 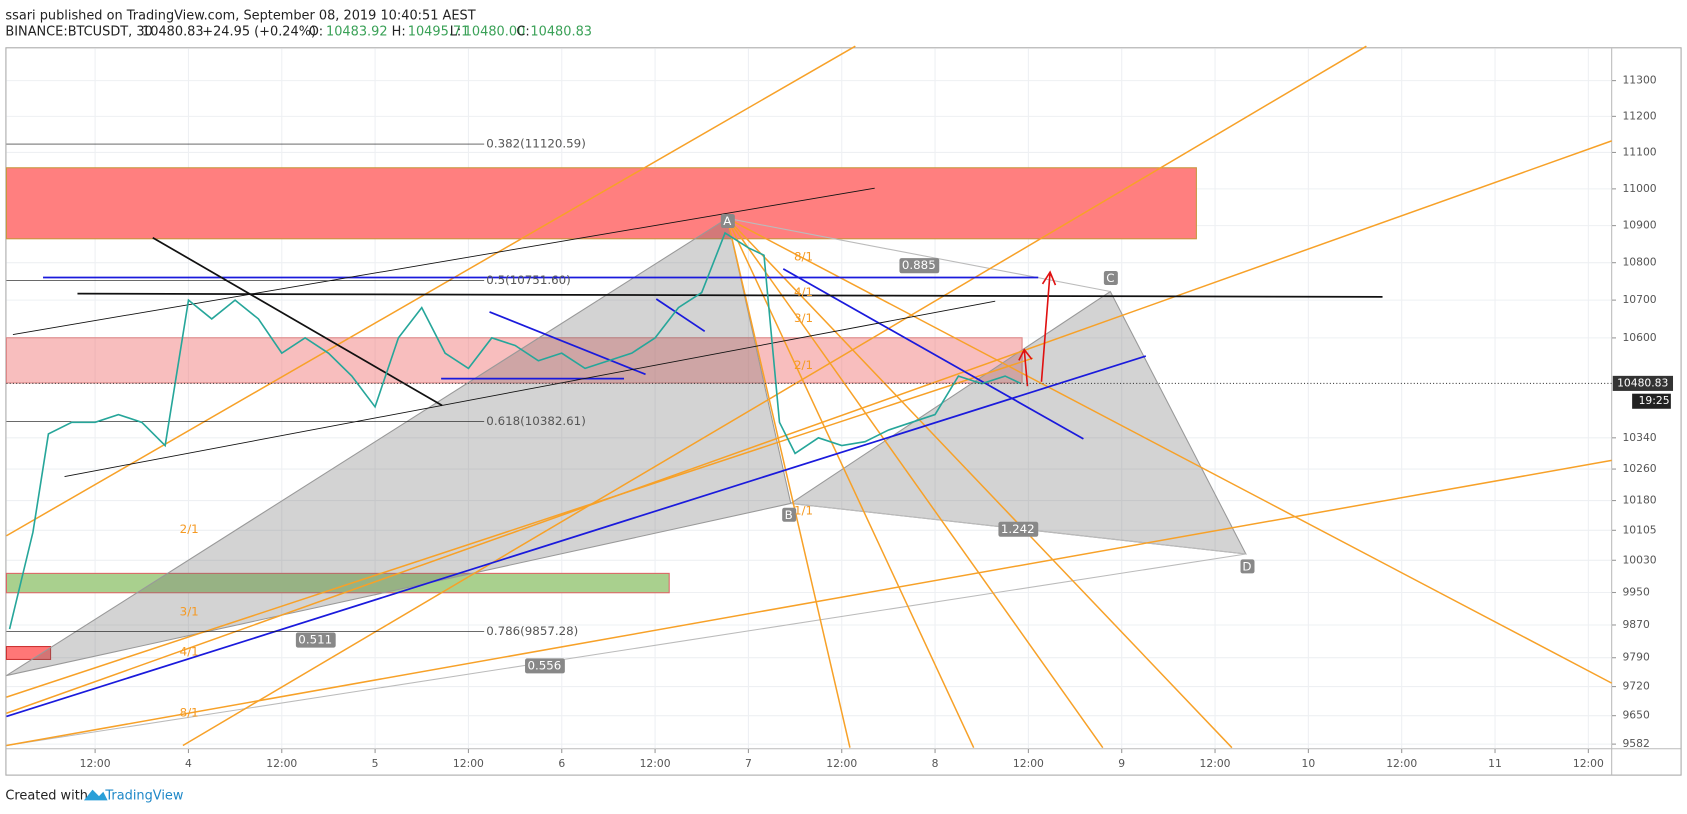 What do you see at coordinates (528, 280) in the screenshot?
I see `fib-label: 0.5(10751.60)` at bounding box center [528, 280].